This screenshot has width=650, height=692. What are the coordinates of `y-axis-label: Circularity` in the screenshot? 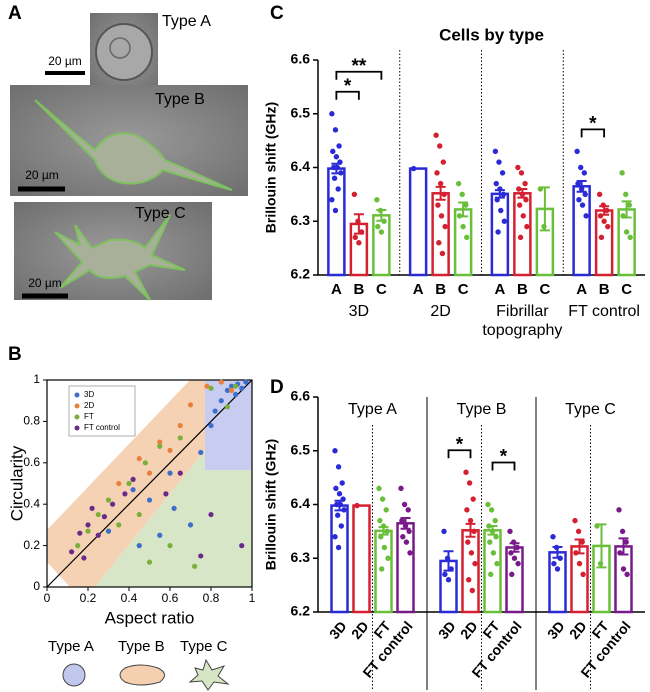 It's located at (16, 483).